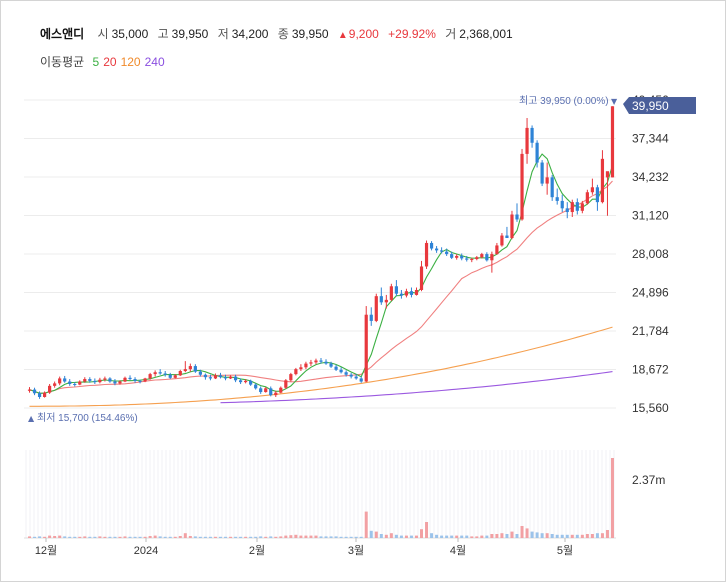  Describe the element at coordinates (146, 551) in the screenshot. I see `x-tick-label: 2024` at that location.